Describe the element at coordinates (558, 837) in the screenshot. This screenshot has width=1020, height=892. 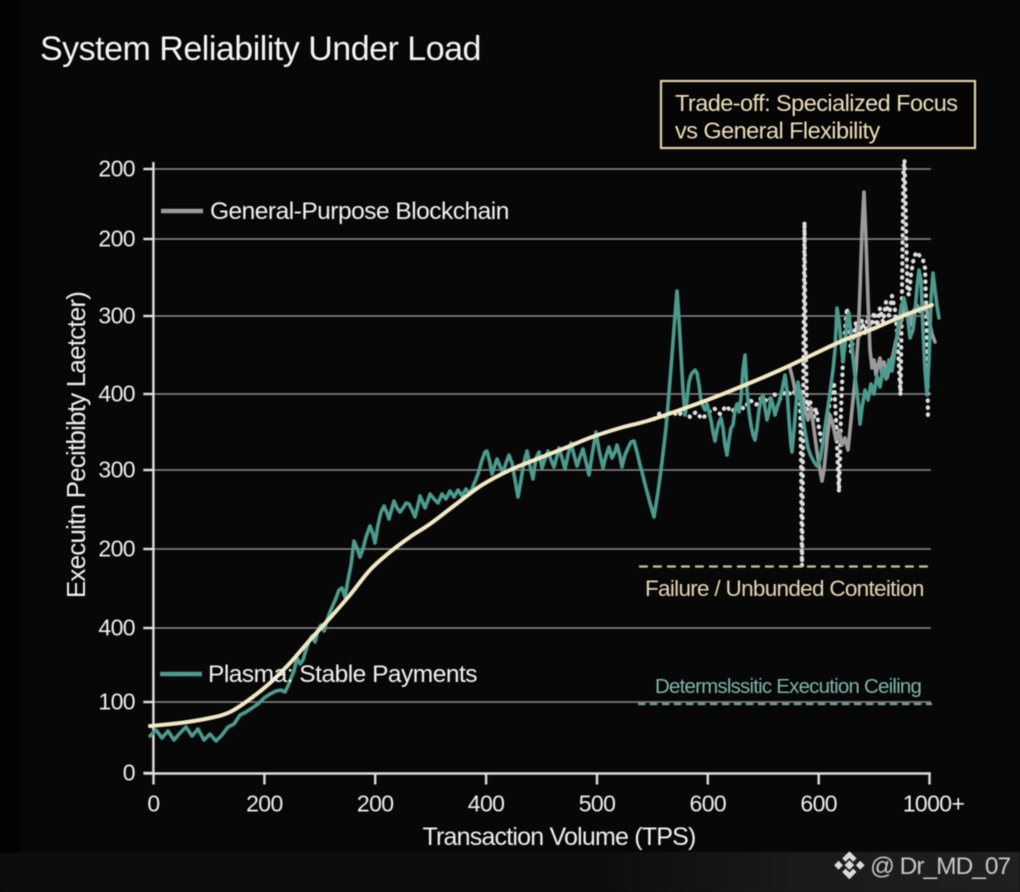
I see `svg-text: Transaction Volume (TPS)` at that location.